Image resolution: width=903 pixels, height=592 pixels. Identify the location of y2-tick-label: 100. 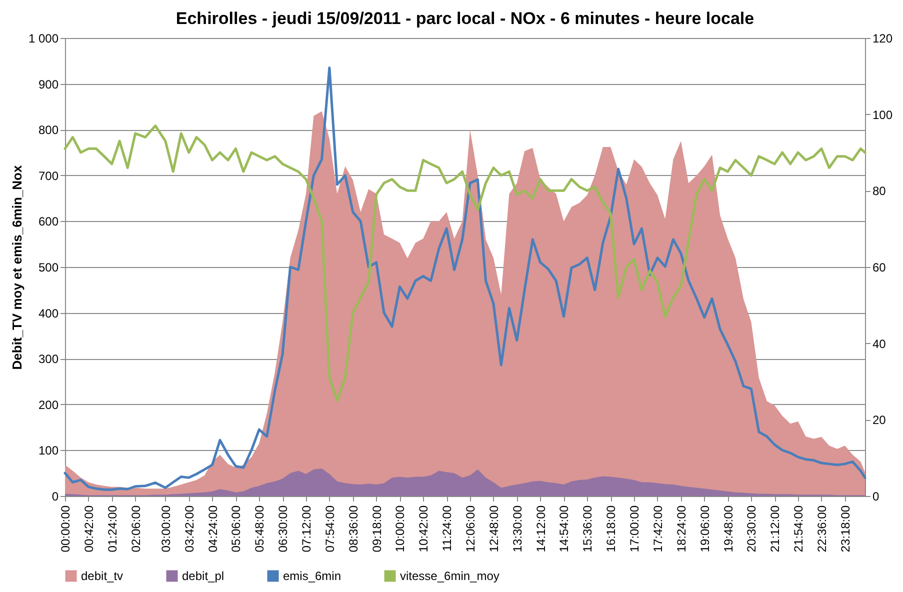
(882, 115).